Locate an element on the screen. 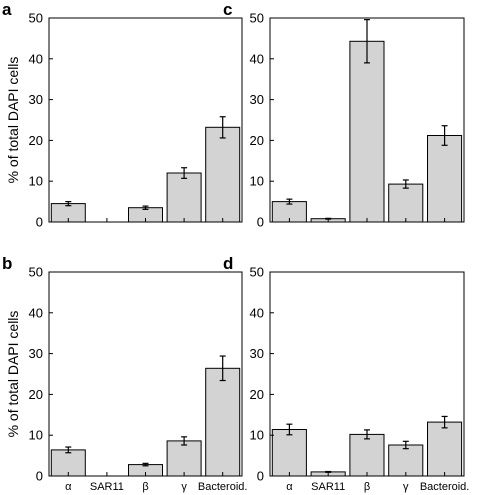  panel-letter: a is located at coordinates (7, 9).